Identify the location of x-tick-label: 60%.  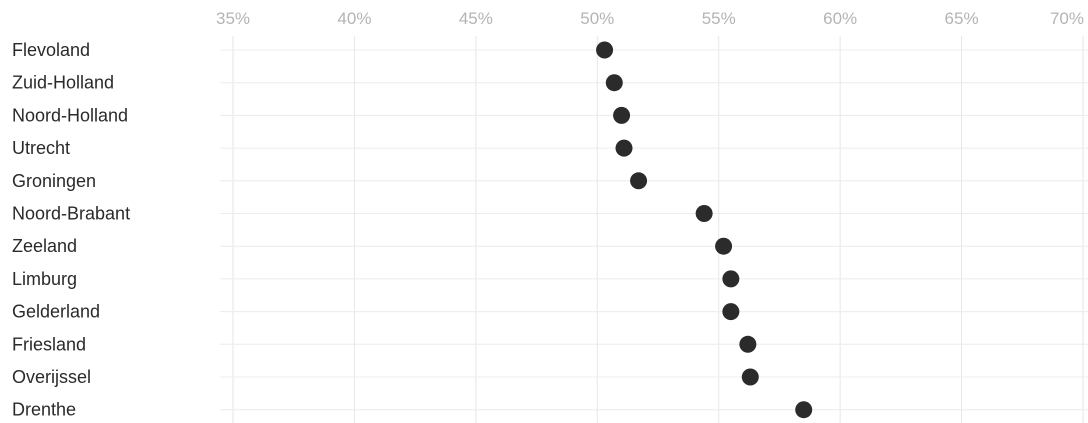
(840, 18).